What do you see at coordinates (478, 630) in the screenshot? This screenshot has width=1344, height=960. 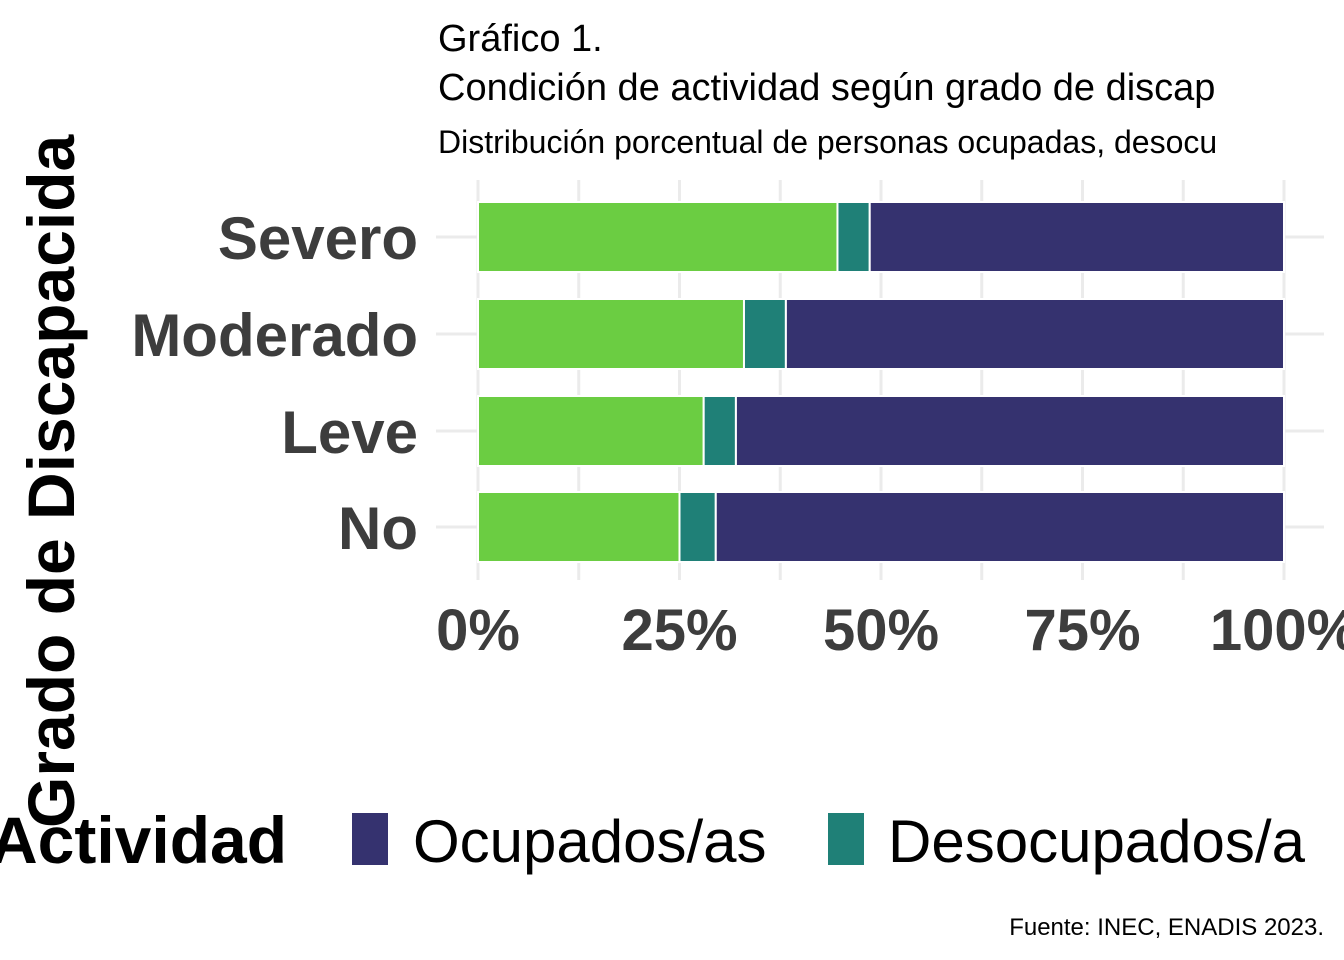 I see `x-tick-label: 0%` at bounding box center [478, 630].